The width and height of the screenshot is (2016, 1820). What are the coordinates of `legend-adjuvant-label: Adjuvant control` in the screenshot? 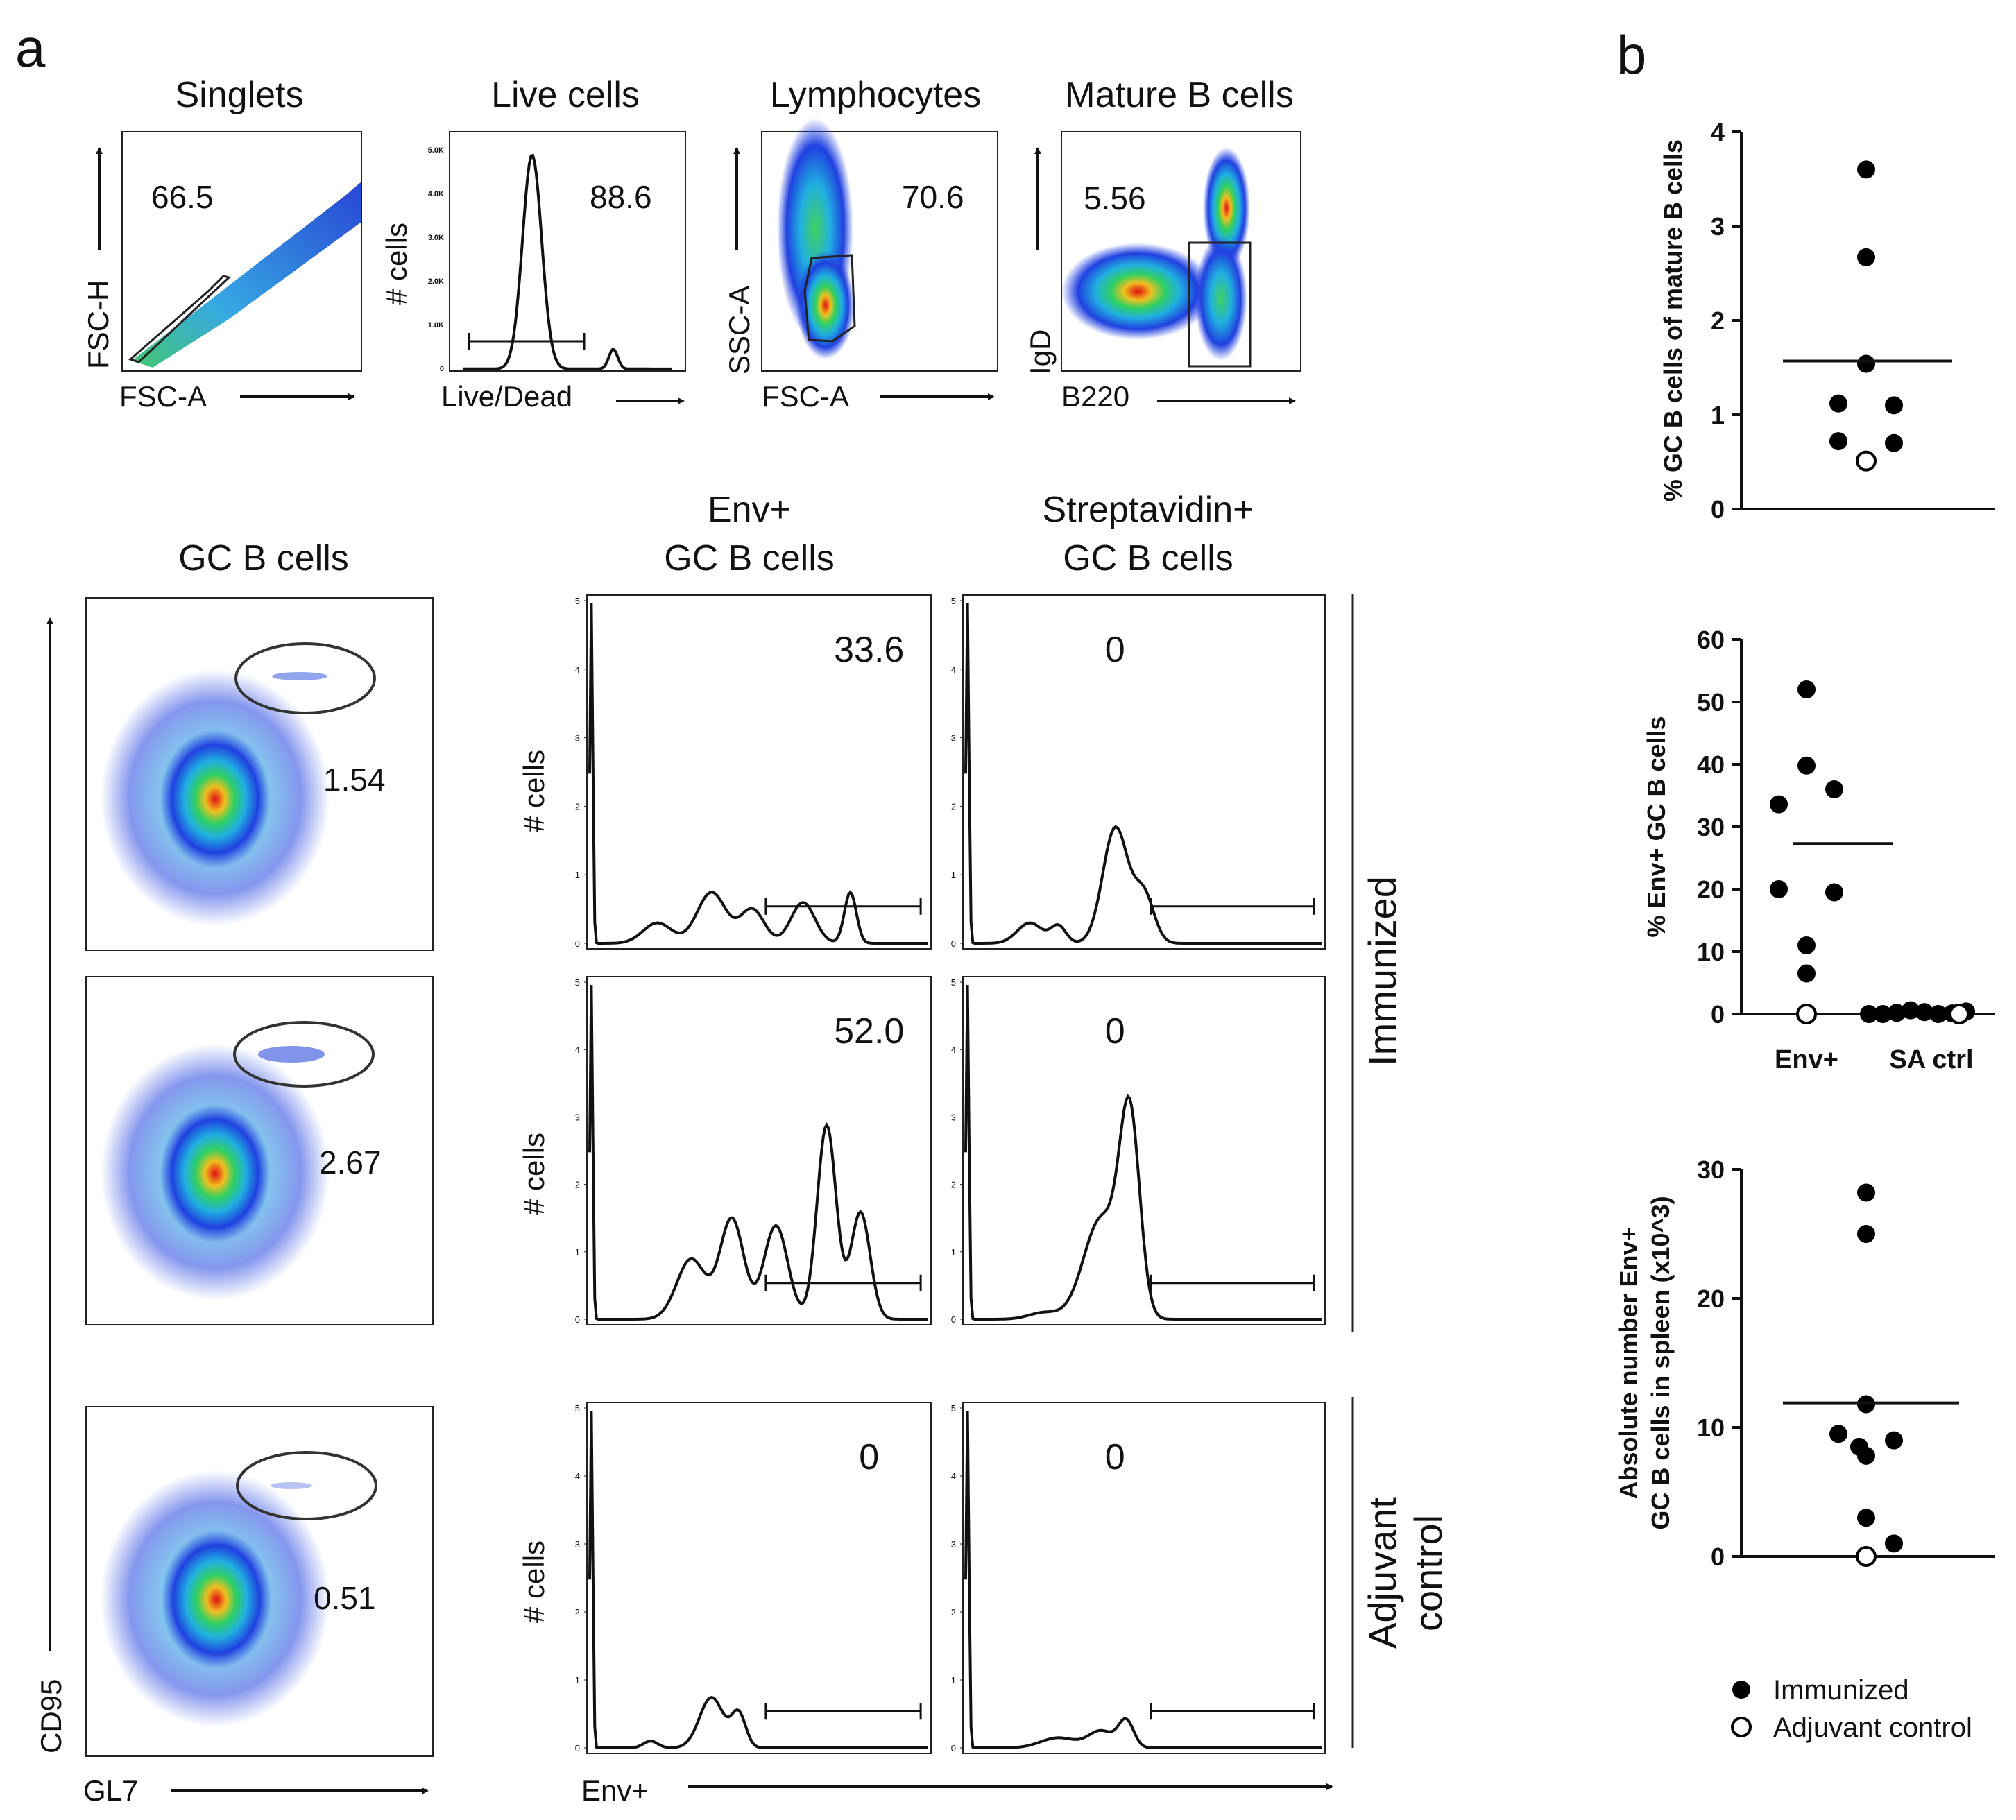 It's located at (1872, 1727).